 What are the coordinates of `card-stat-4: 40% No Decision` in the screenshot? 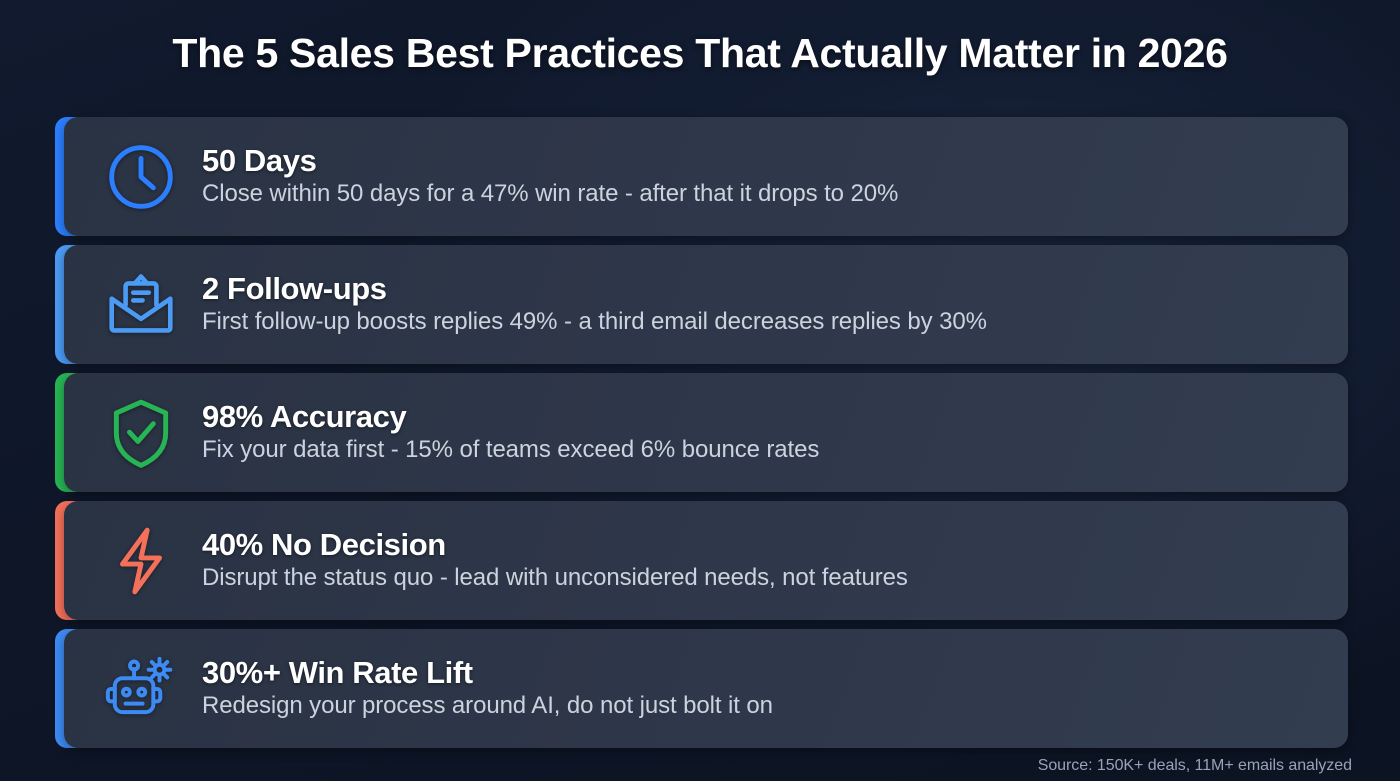 It's located at (324, 544).